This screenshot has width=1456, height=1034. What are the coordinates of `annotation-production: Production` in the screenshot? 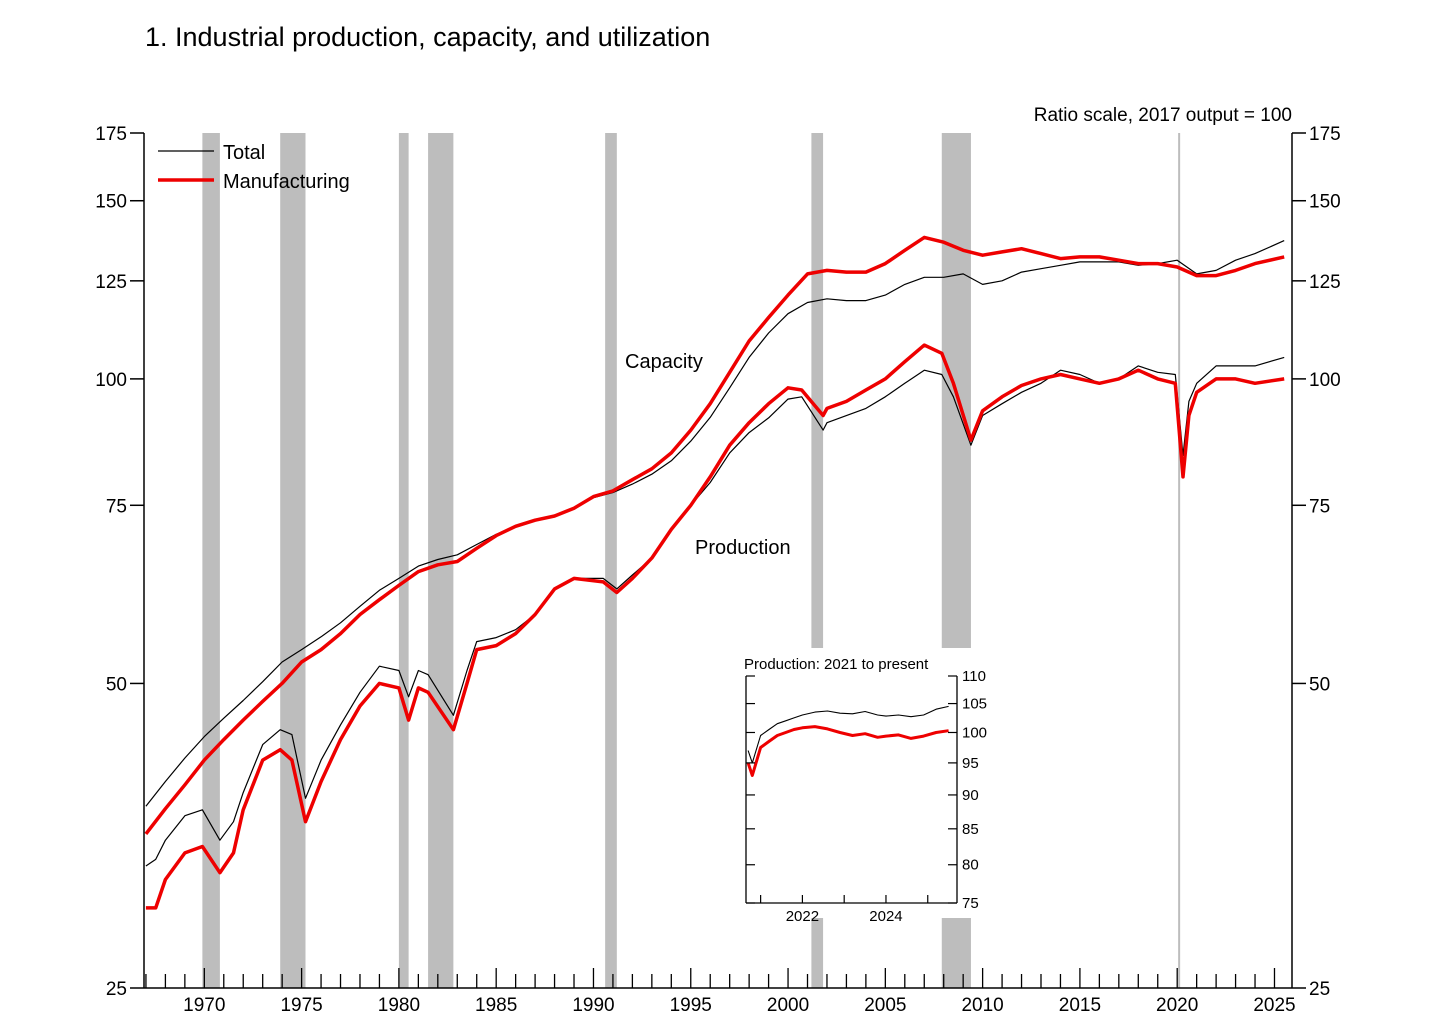 It's located at (743, 548).